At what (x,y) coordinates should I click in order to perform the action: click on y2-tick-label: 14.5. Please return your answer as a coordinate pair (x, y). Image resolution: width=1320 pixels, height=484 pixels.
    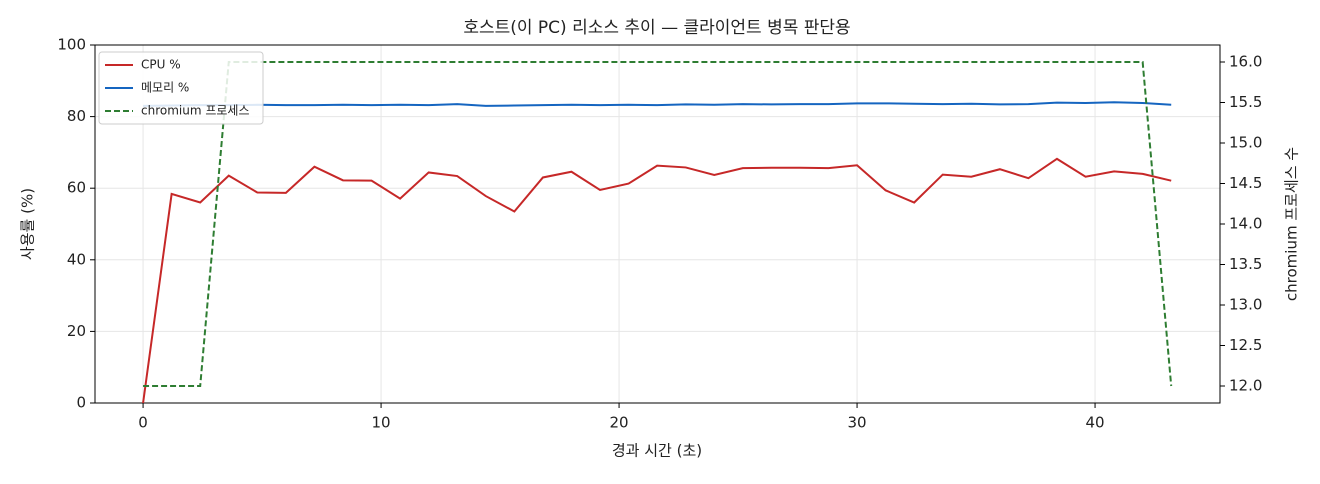
    Looking at the image, I should click on (1245, 183).